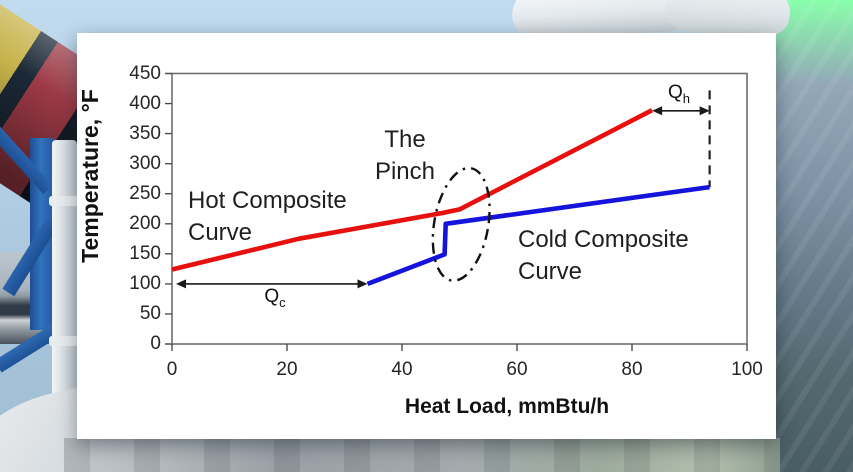 The image size is (853, 472). Describe the element at coordinates (704, 111) in the screenshot. I see `qh-arrowhead-right` at that location.